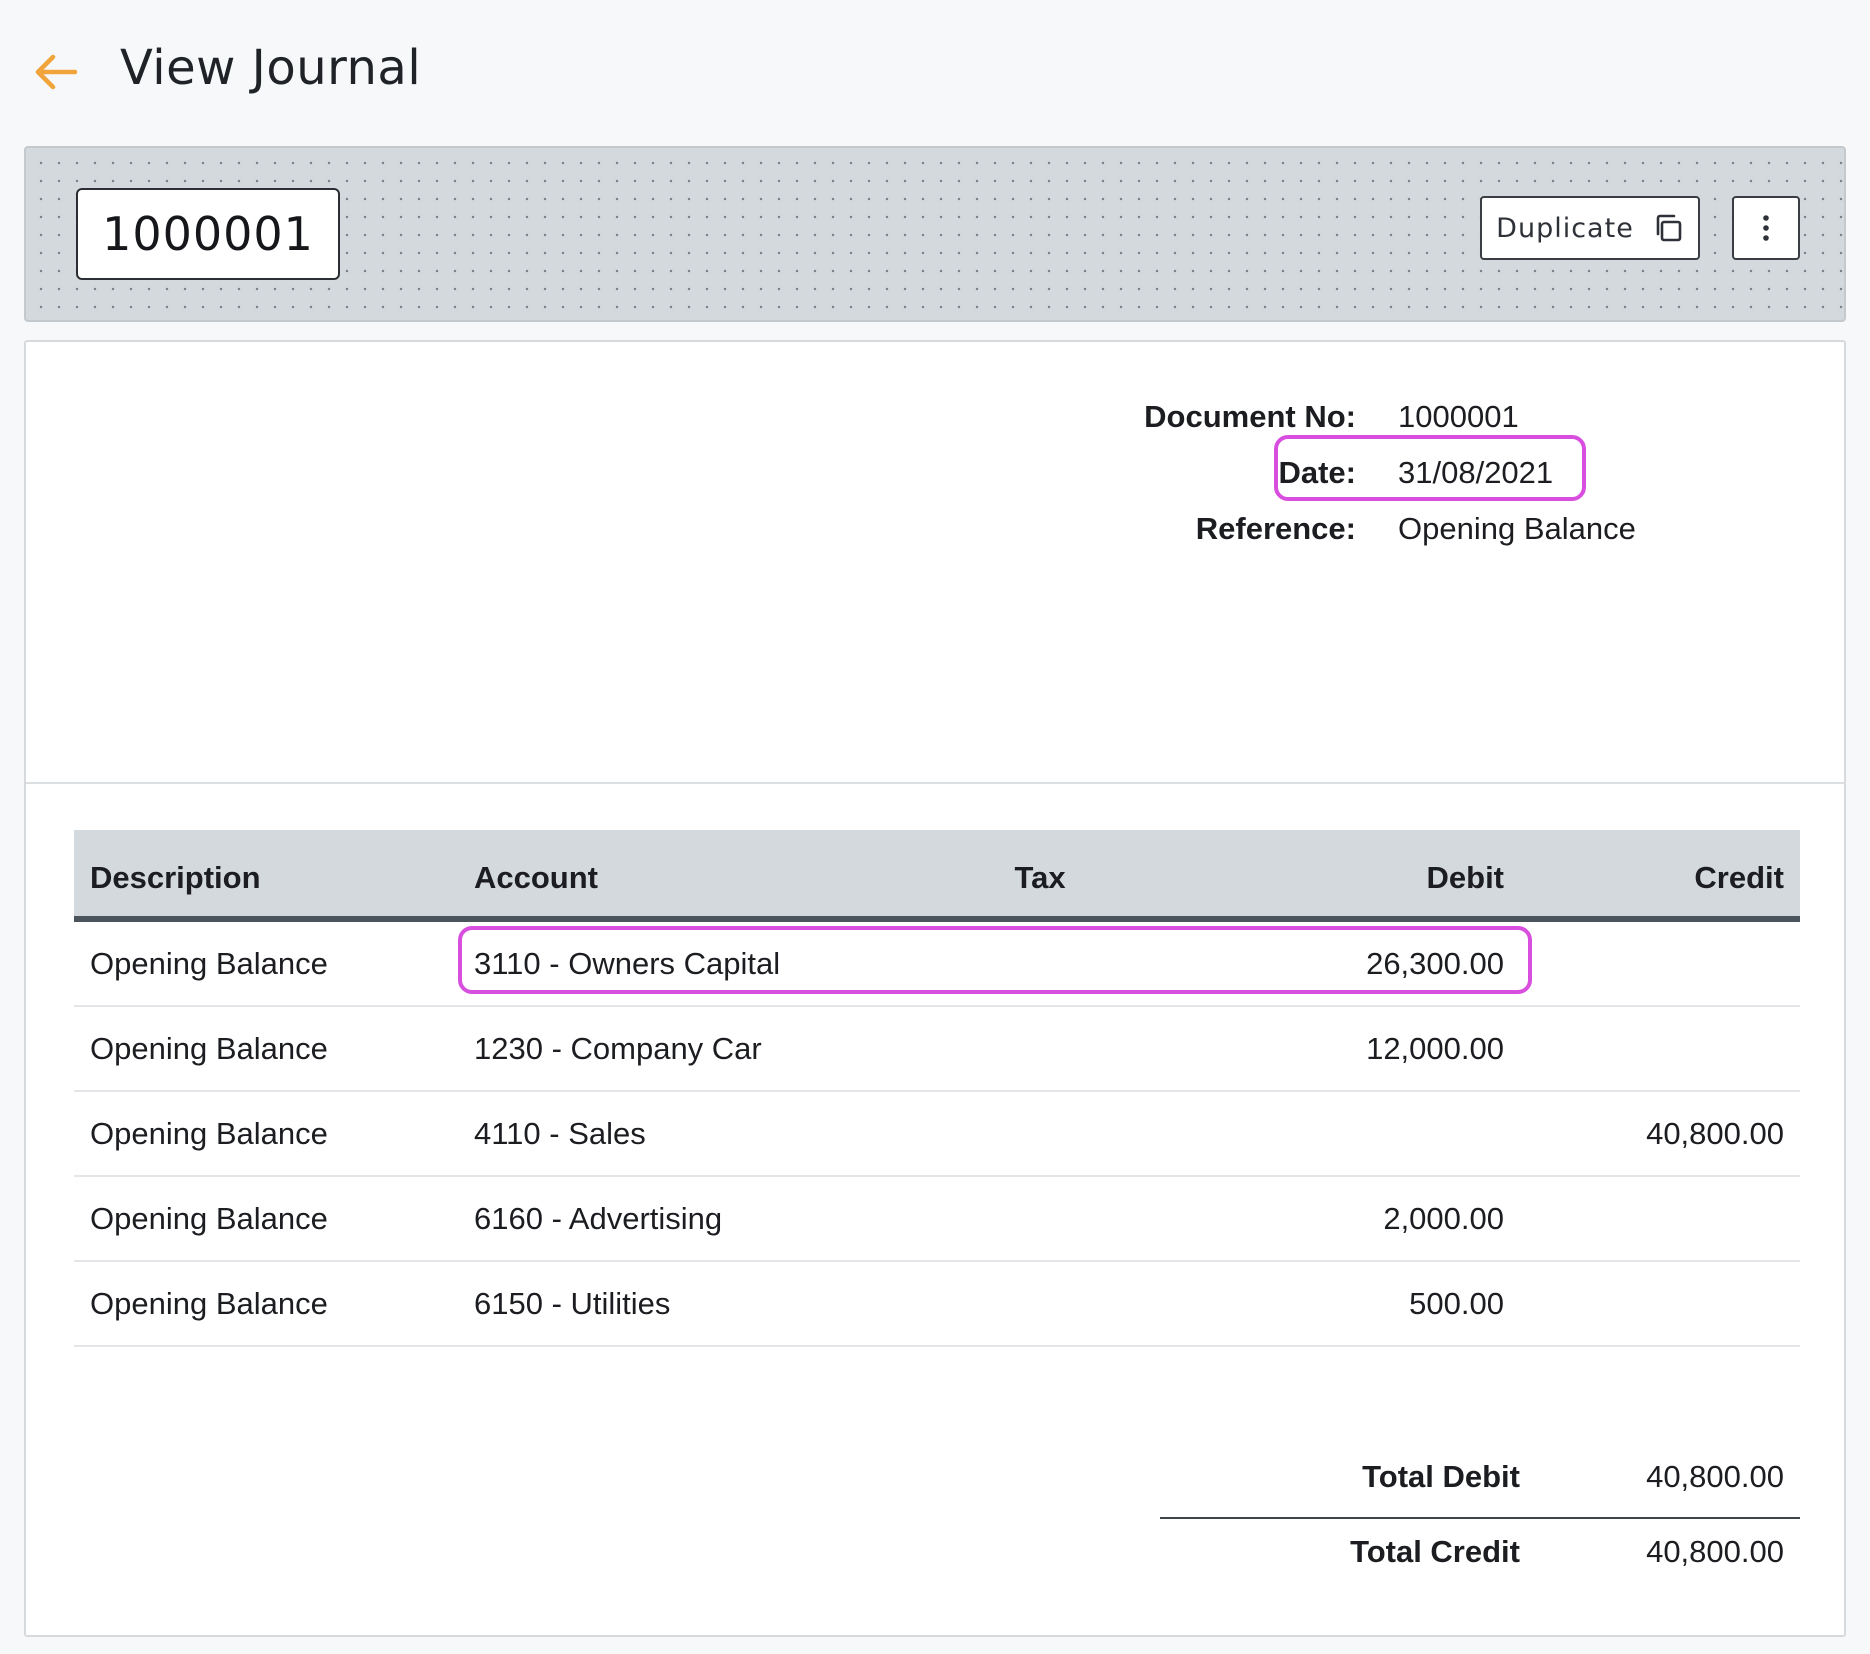  What do you see at coordinates (935, 417) in the screenshot?
I see `document-no-row: Document No: 1000001` at bounding box center [935, 417].